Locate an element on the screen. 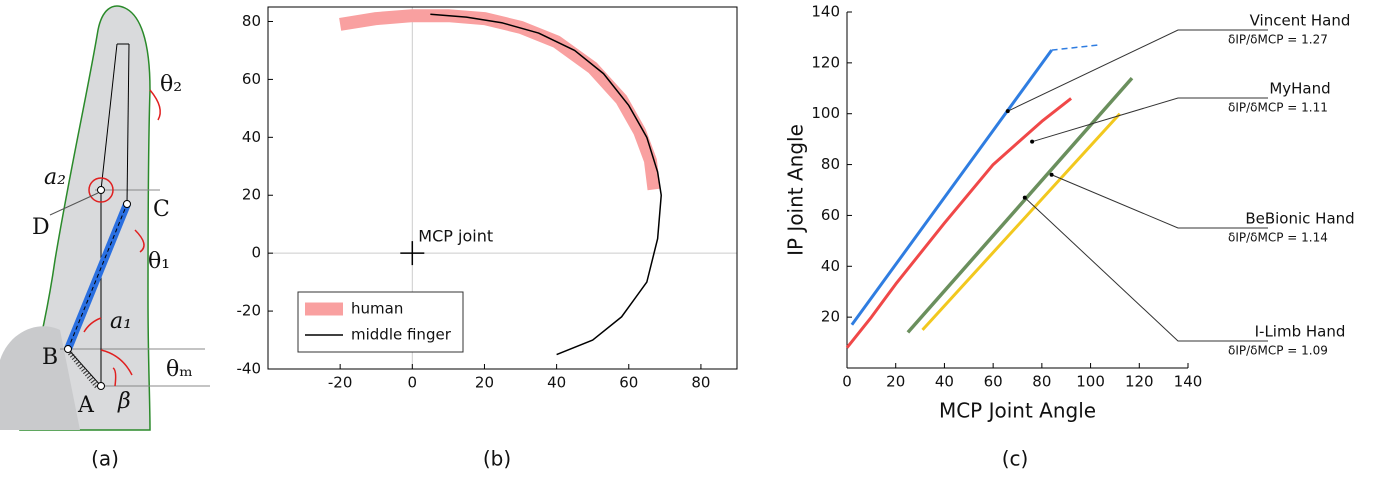  callout-name: MyHand is located at coordinates (1299, 89).